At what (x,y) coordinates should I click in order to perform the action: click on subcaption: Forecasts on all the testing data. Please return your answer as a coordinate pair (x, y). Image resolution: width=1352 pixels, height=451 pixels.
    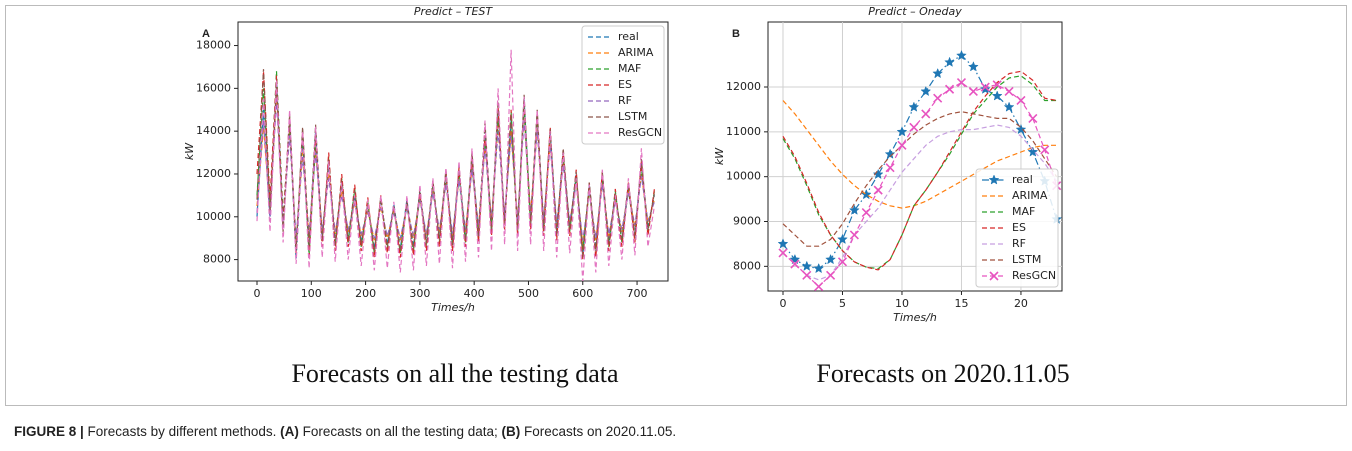
    Looking at the image, I should click on (455, 373).